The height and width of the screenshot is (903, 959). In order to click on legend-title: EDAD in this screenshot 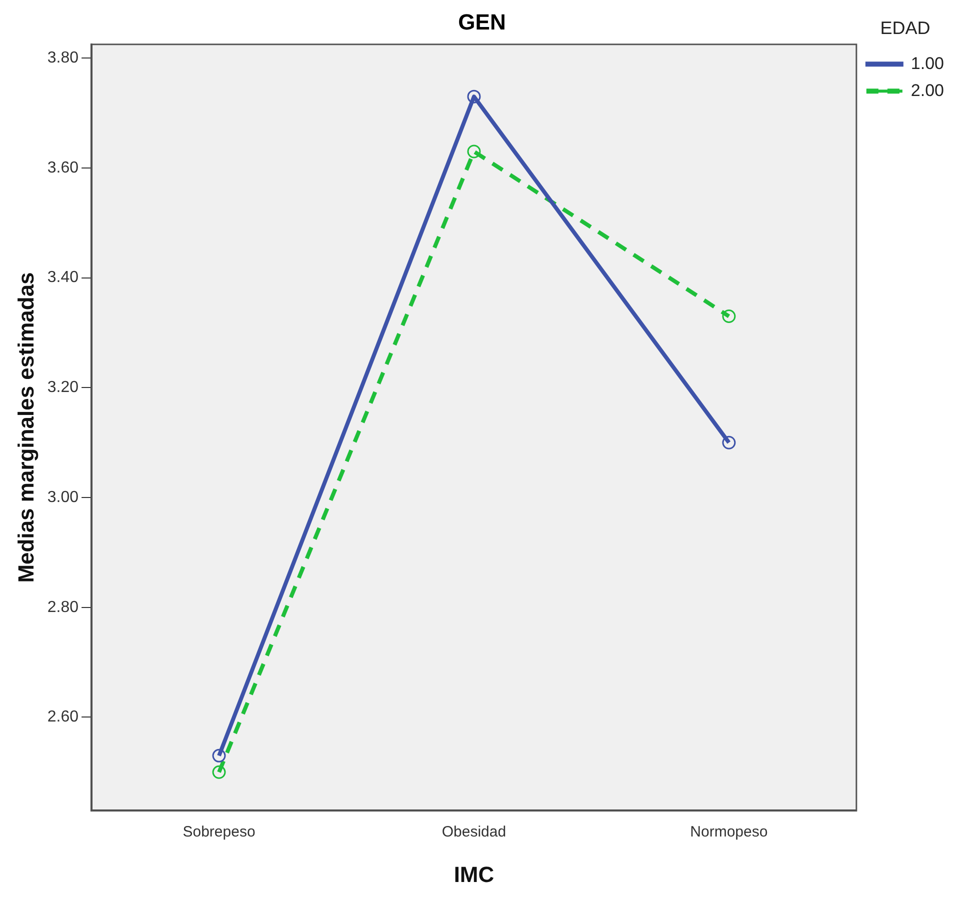, I will do `click(905, 28)`.